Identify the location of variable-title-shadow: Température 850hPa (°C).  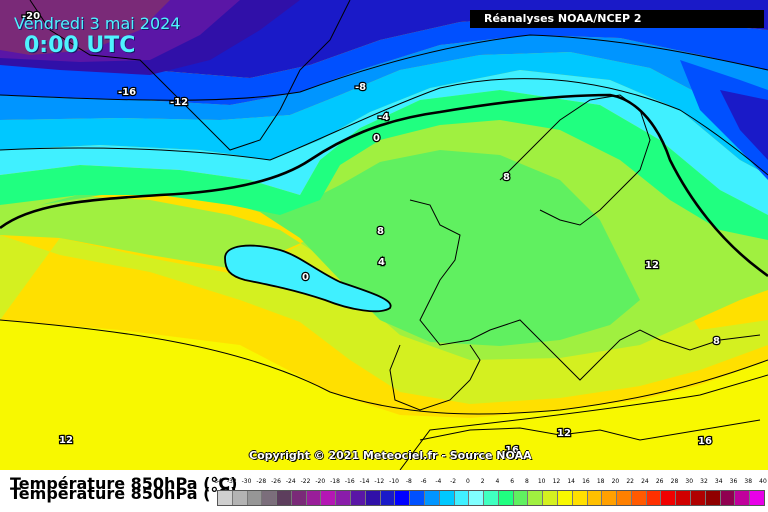
(124, 493).